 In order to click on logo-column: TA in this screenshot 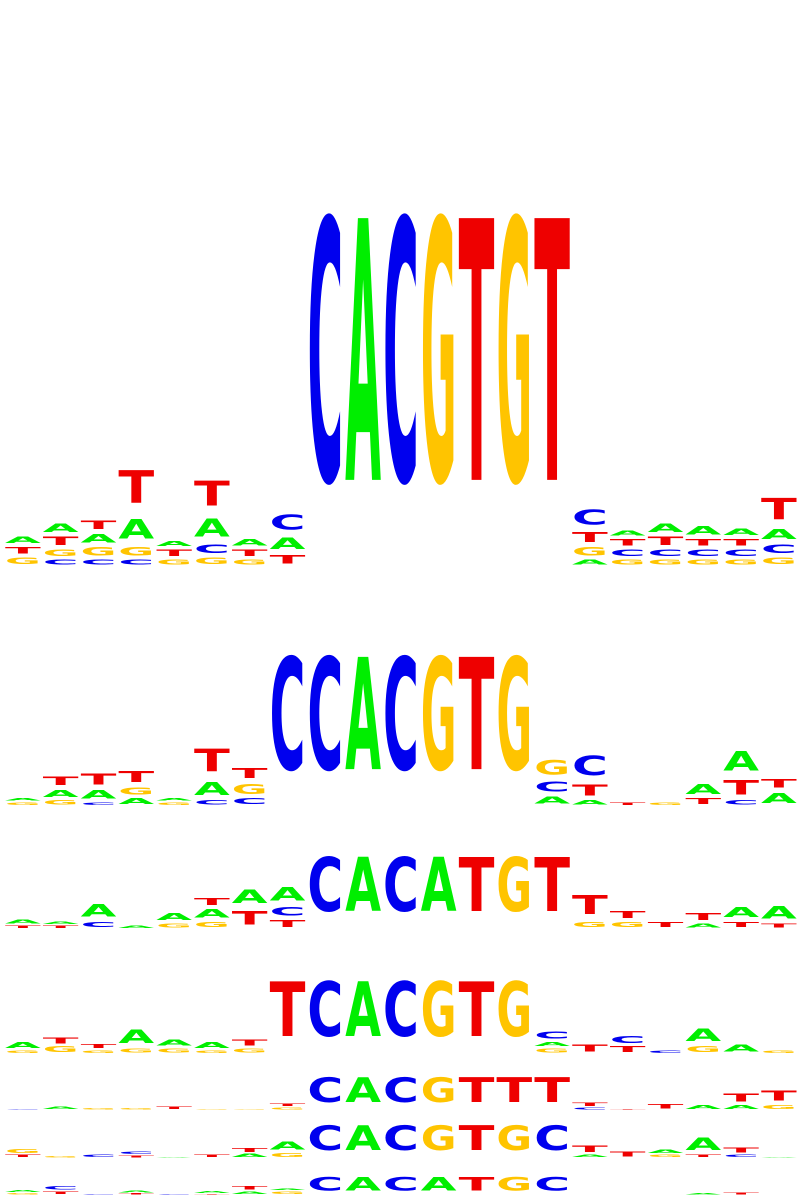, I will do `click(779, 916)`.